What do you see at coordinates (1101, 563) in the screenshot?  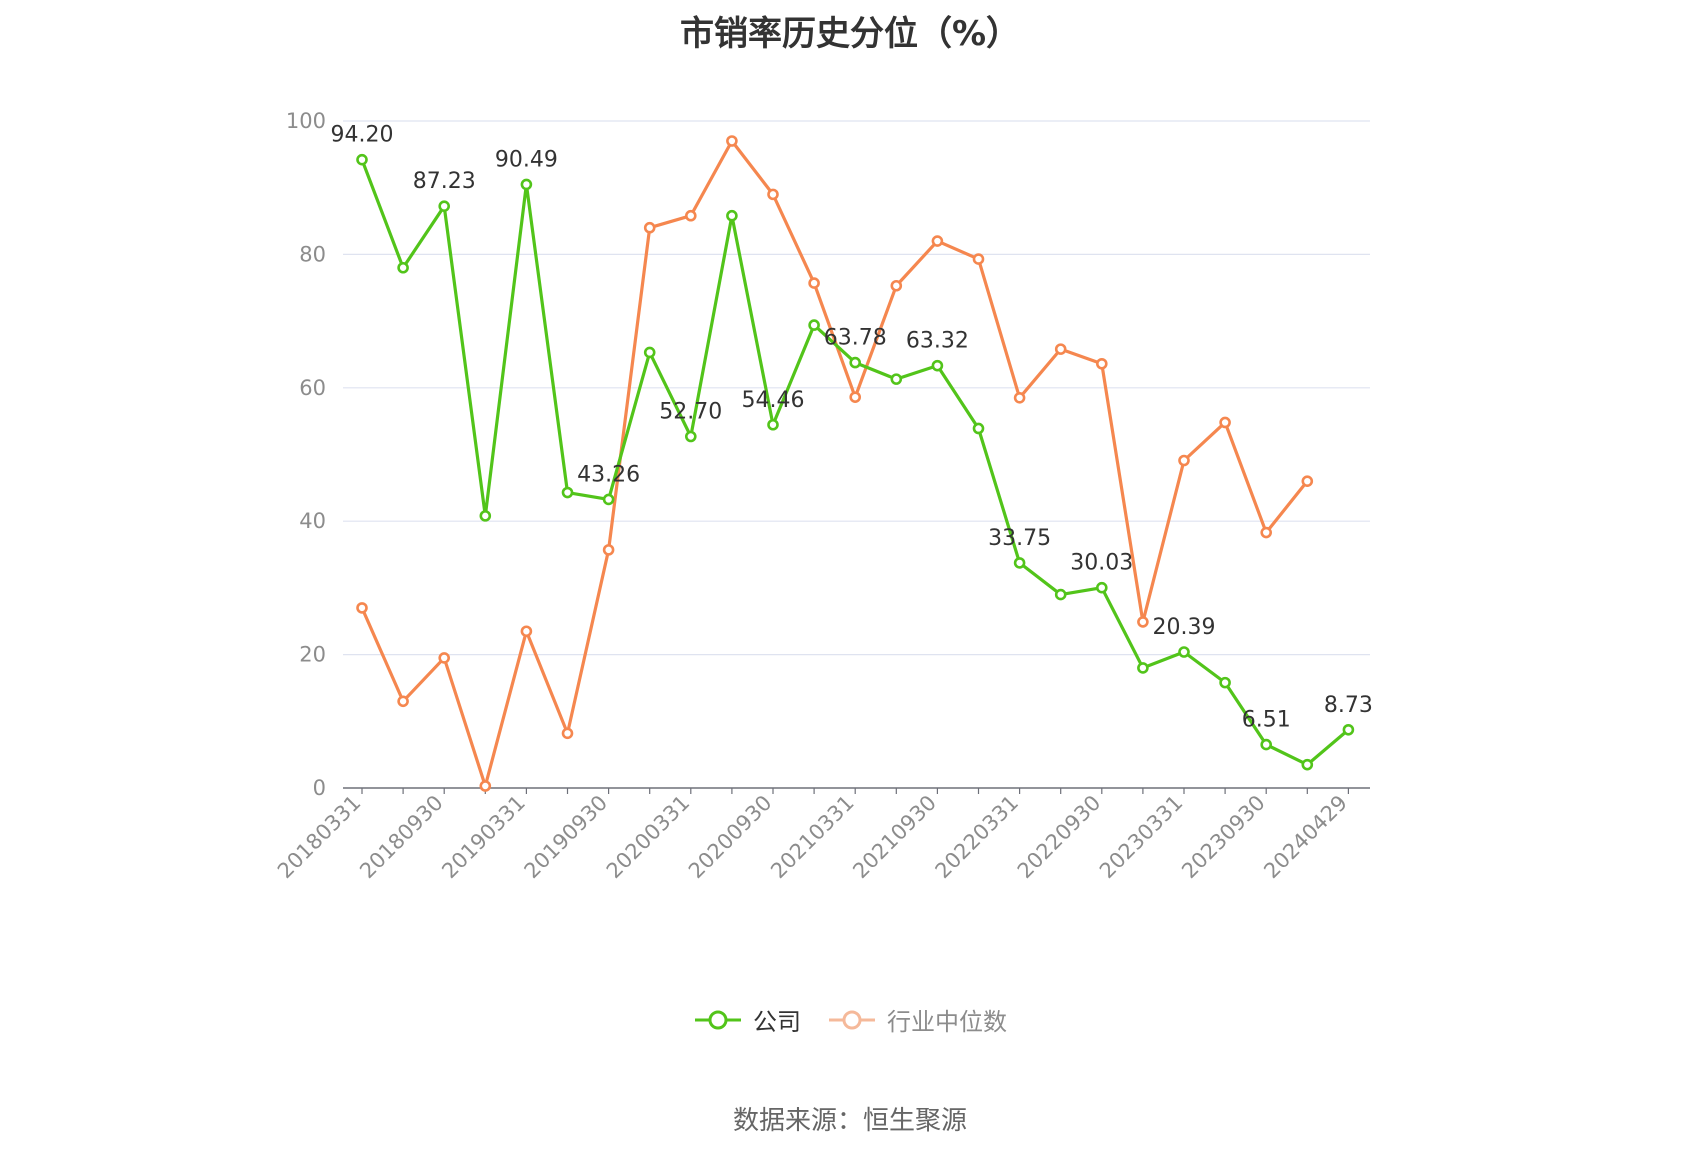 I see `data-label: 30.03` at bounding box center [1101, 563].